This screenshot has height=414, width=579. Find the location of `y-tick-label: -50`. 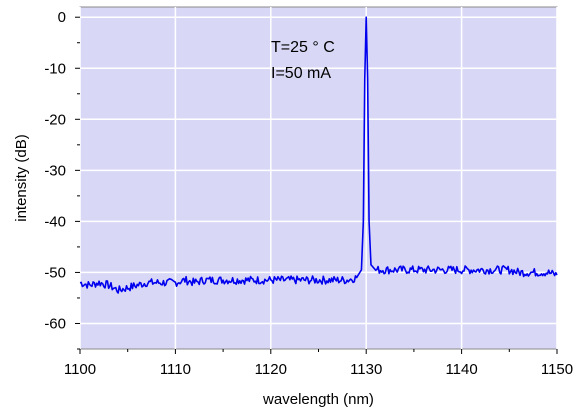

y-tick-label: -50 is located at coordinates (55, 272).